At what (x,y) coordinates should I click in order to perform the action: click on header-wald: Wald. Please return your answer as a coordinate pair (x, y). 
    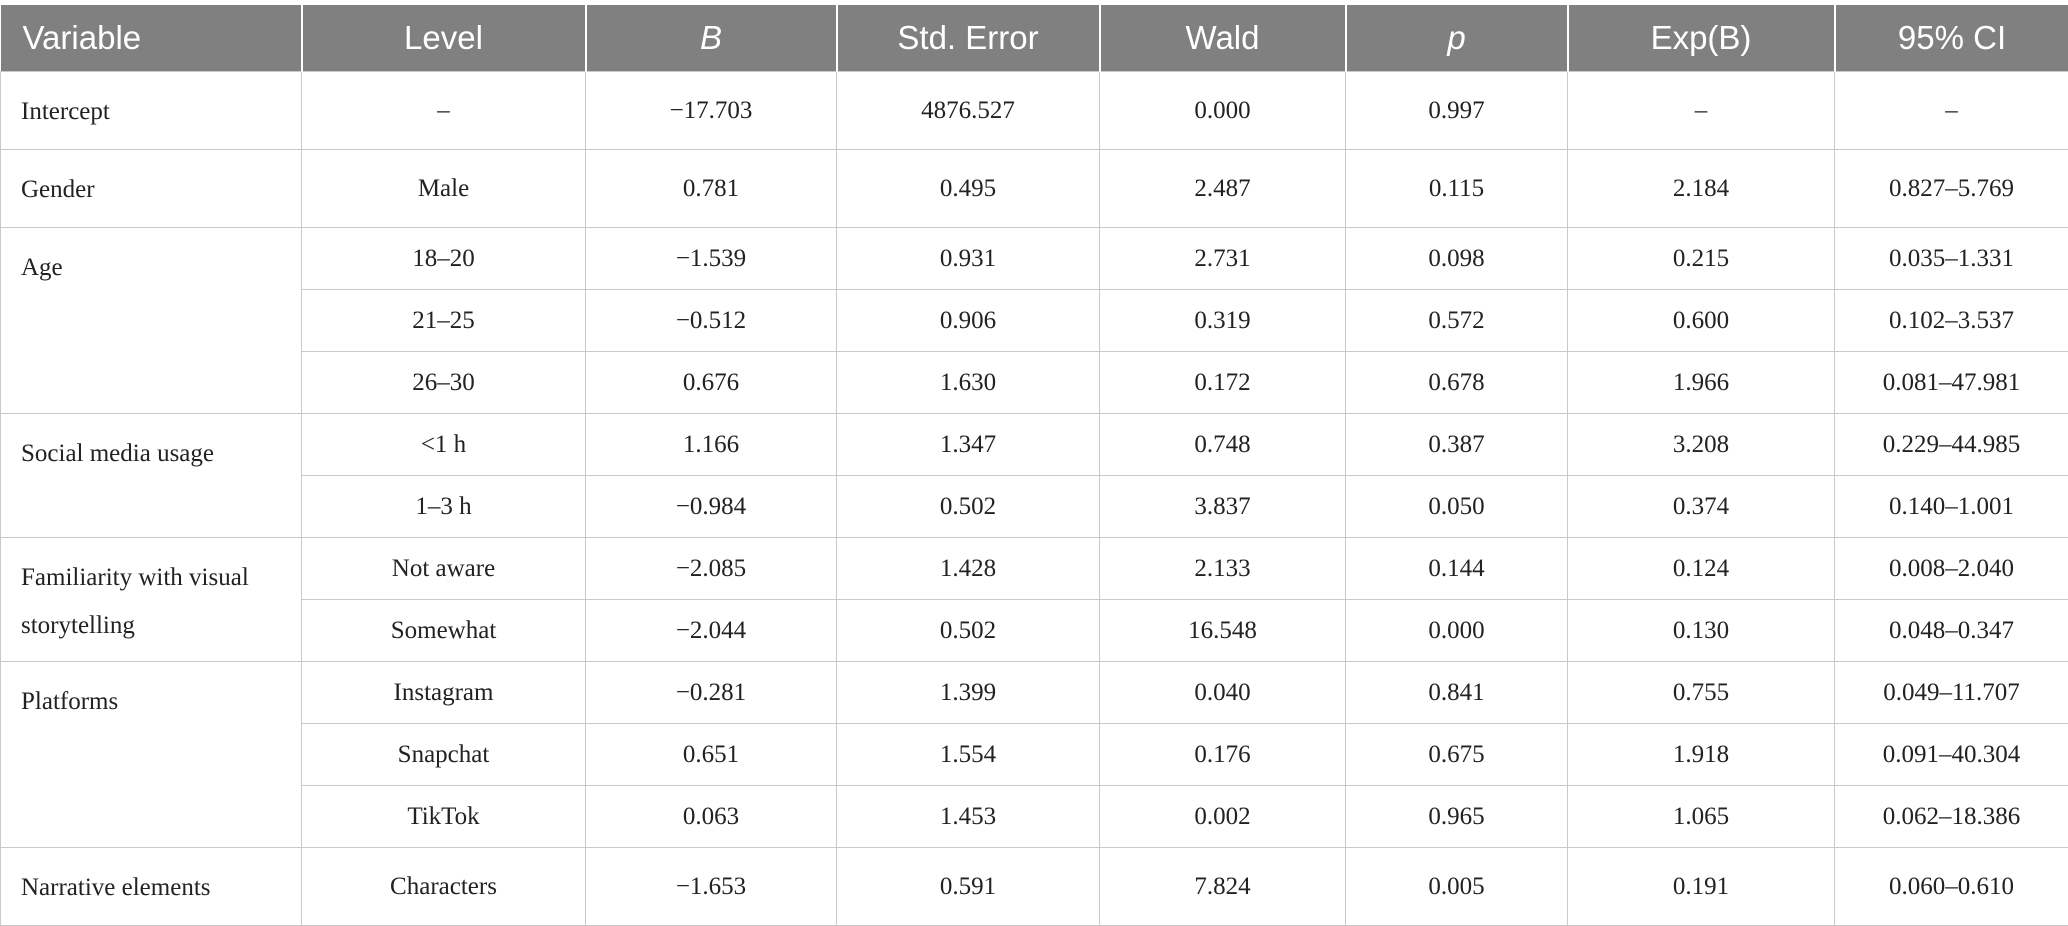
    Looking at the image, I should click on (1223, 38).